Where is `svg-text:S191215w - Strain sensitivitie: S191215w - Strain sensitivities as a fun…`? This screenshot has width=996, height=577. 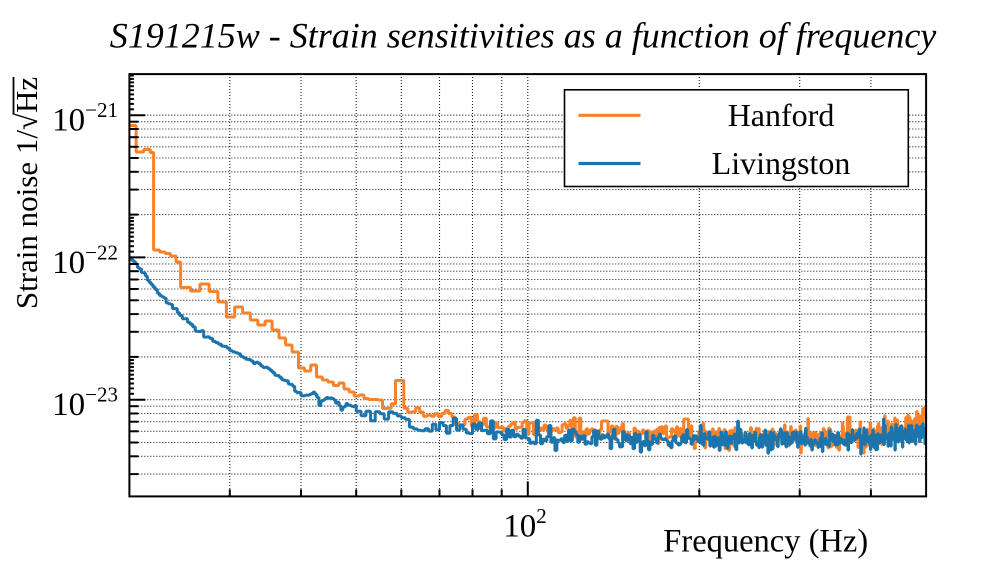
svg-text:S191215w - Strain sensitivitie: S191215w - Strain sensitivities as a fun… is located at coordinates (523, 35).